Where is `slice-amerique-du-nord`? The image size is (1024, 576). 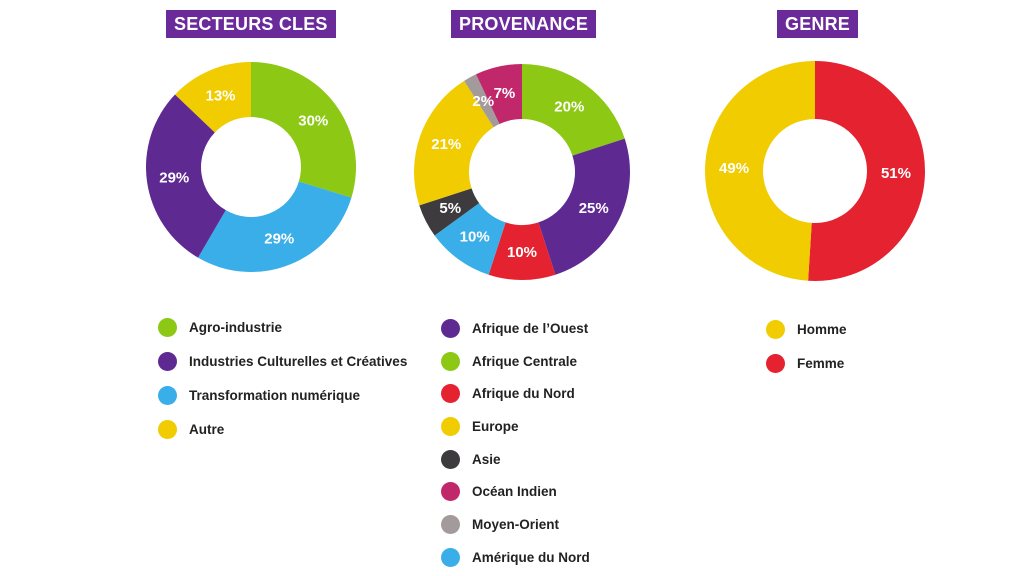
slice-amerique-du-nord is located at coordinates (470, 239).